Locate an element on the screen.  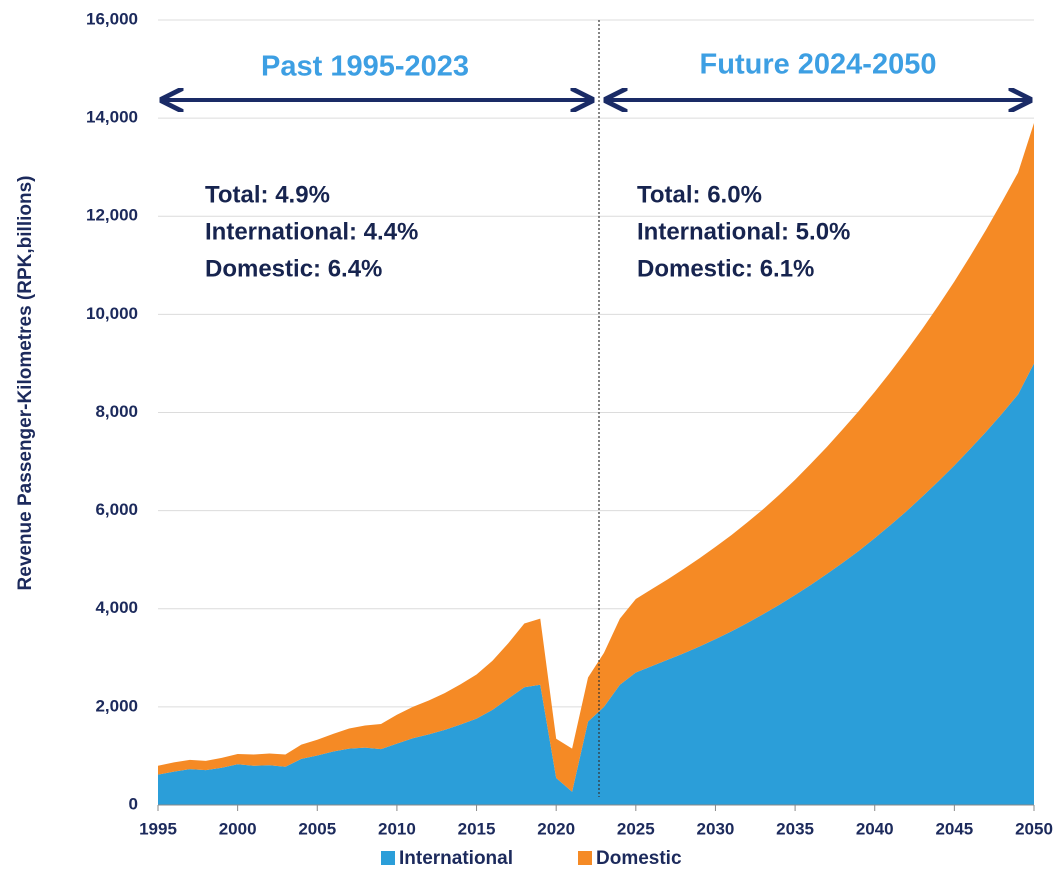
annotation: Past 1995-2023 is located at coordinates (365, 67).